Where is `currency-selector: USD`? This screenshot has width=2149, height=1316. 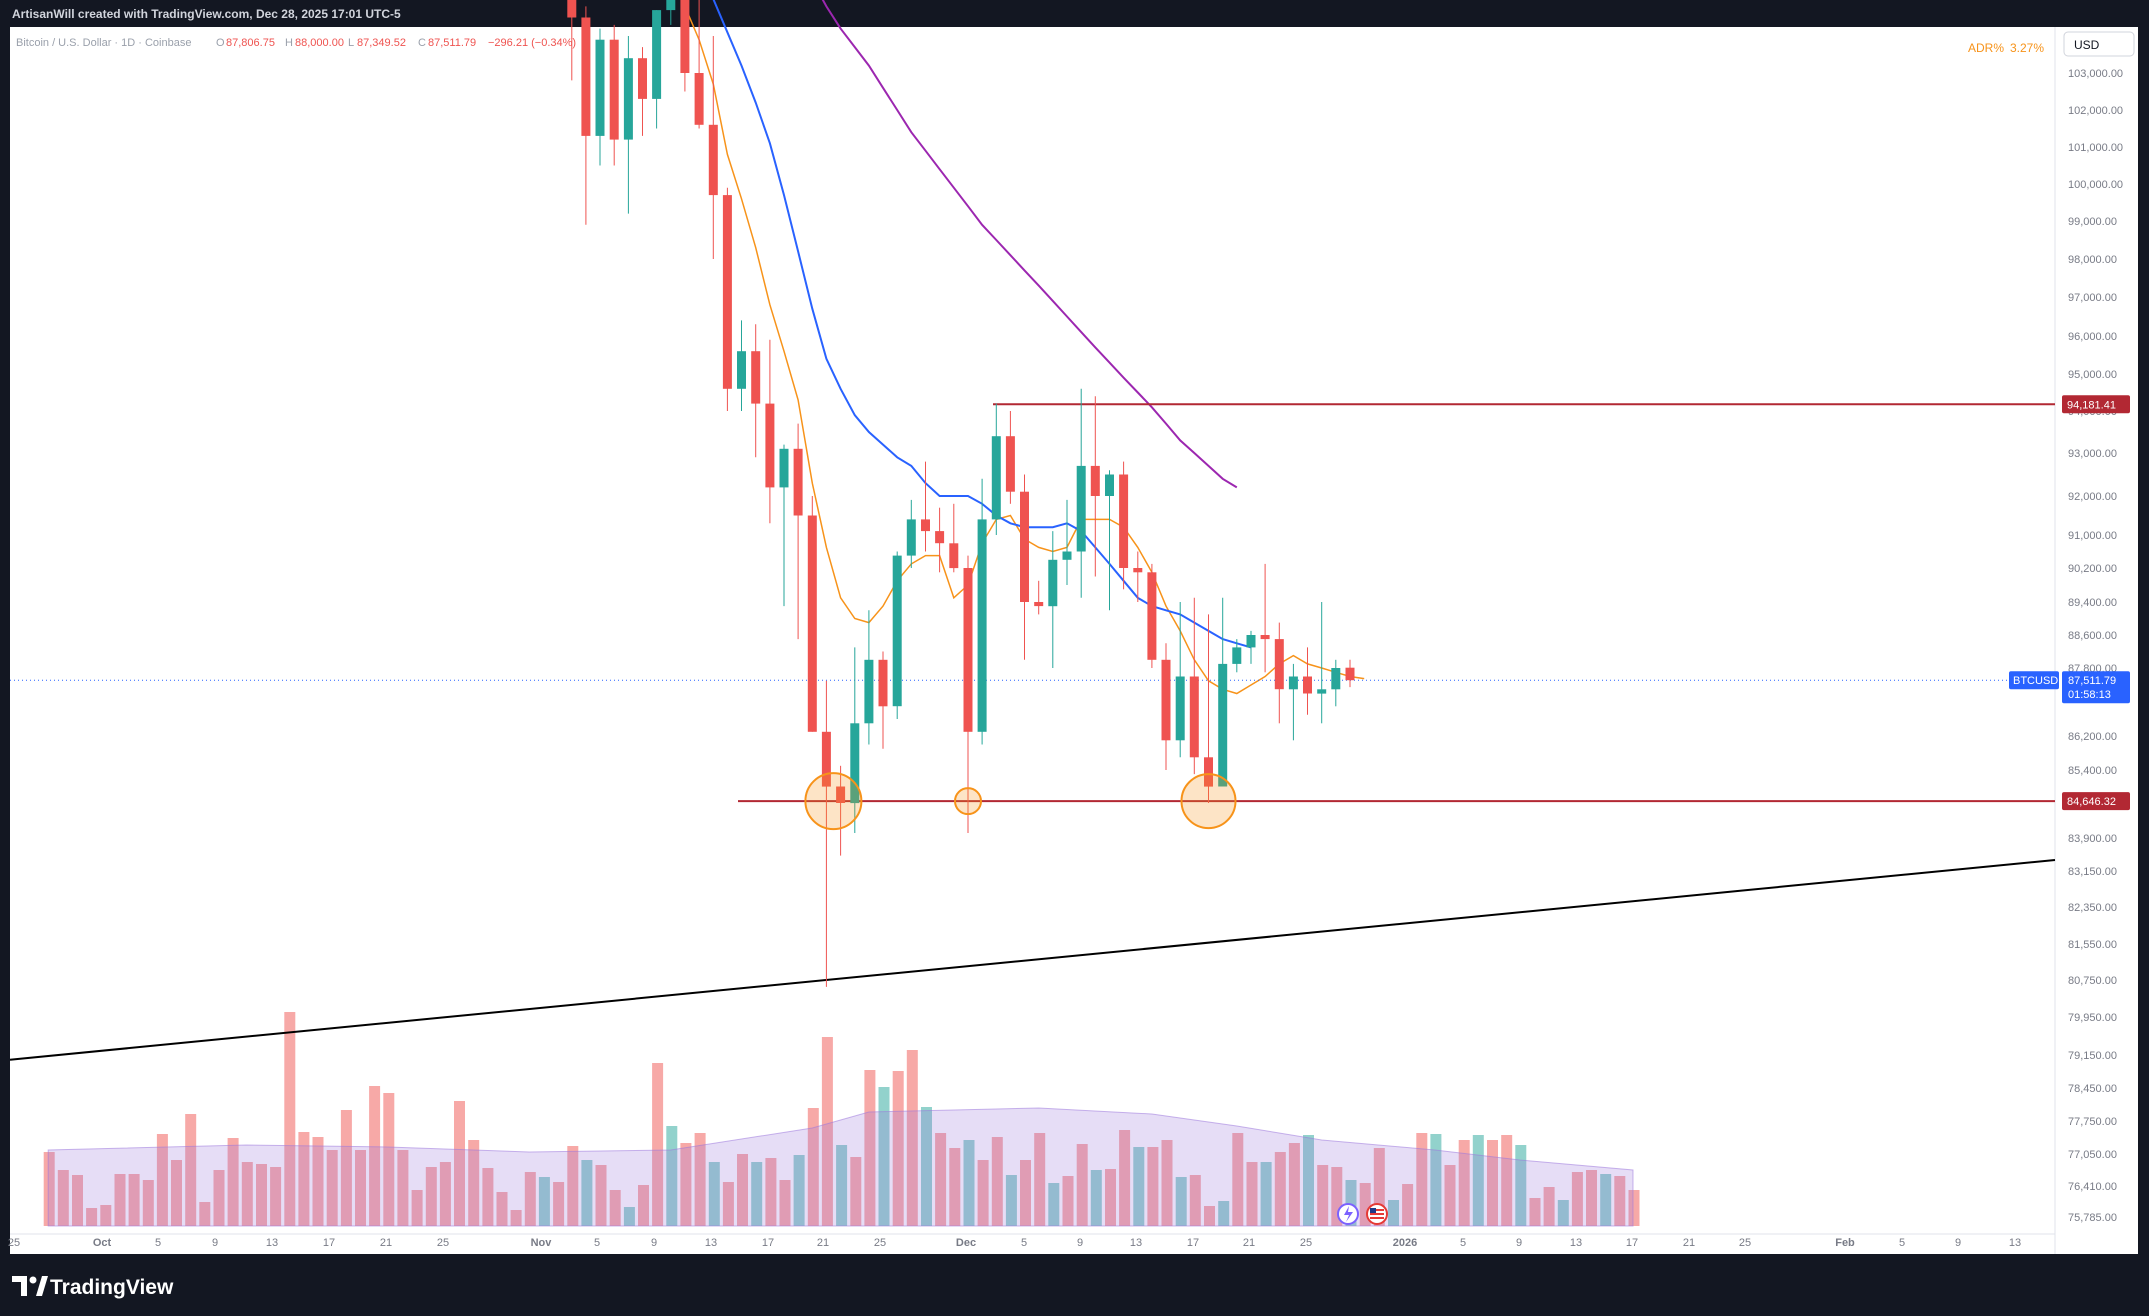 currency-selector: USD is located at coordinates (2099, 44).